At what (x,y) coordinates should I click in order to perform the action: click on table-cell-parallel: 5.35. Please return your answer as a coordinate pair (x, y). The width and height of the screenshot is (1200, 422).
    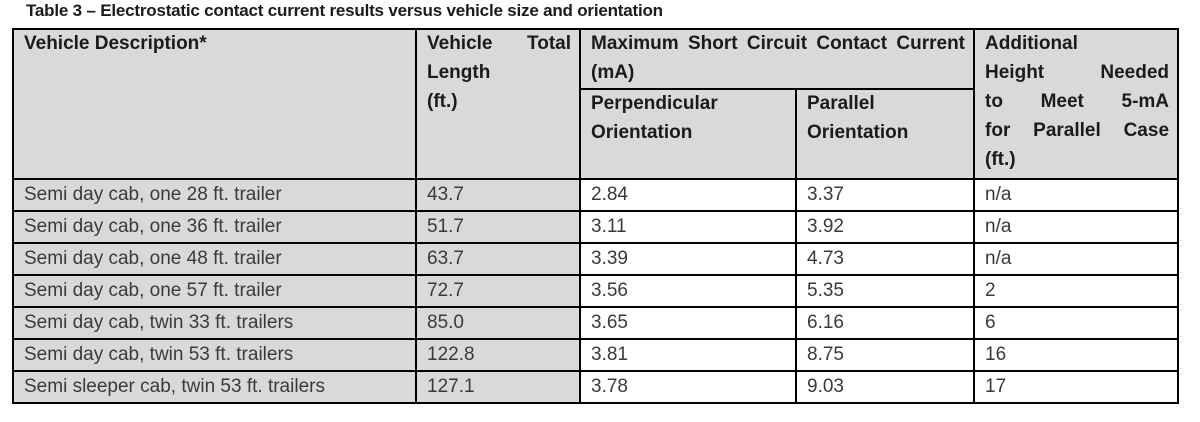
    Looking at the image, I should click on (885, 290).